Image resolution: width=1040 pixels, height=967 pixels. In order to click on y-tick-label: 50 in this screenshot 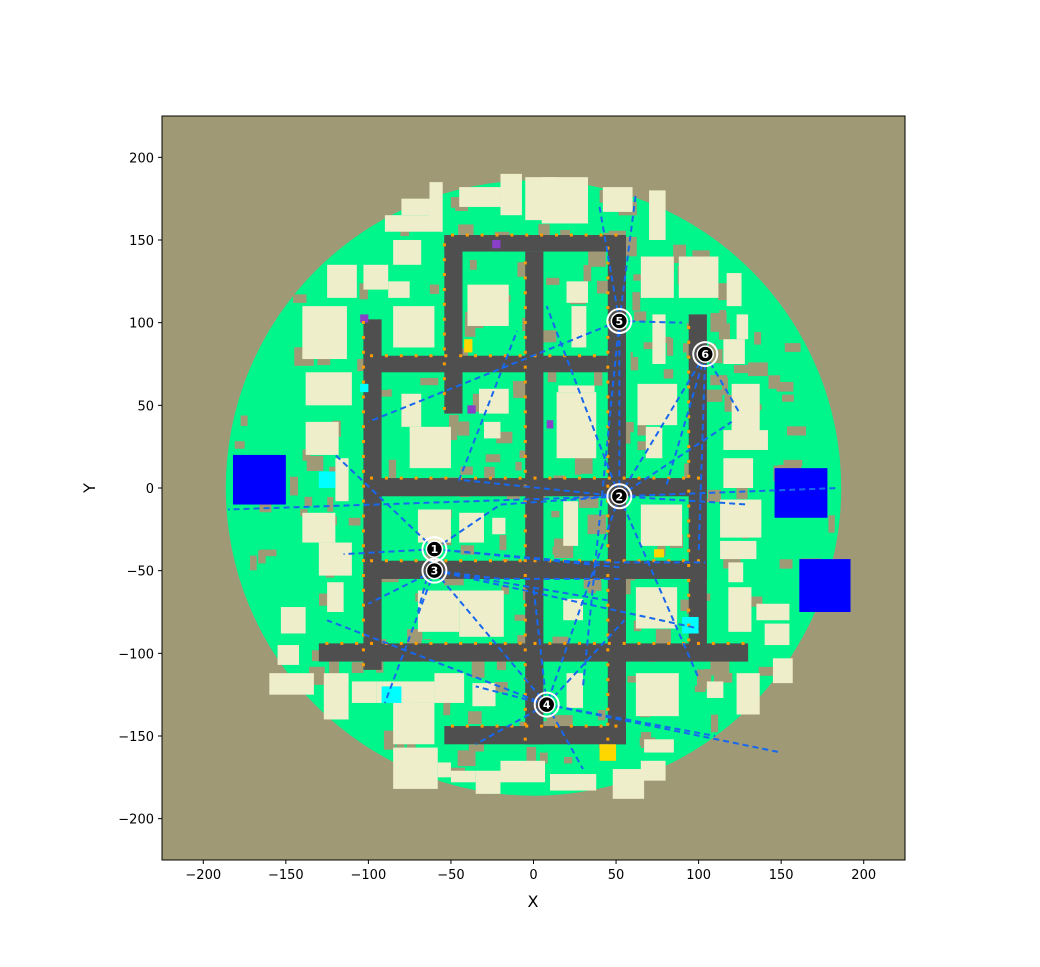, I will do `click(145, 406)`.